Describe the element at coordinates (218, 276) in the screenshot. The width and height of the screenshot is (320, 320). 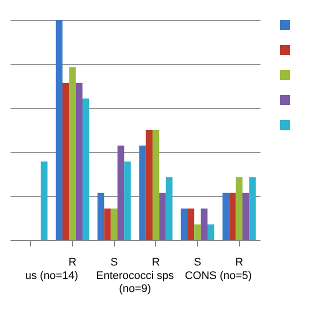
I see `text: CONS (no=5)` at that location.